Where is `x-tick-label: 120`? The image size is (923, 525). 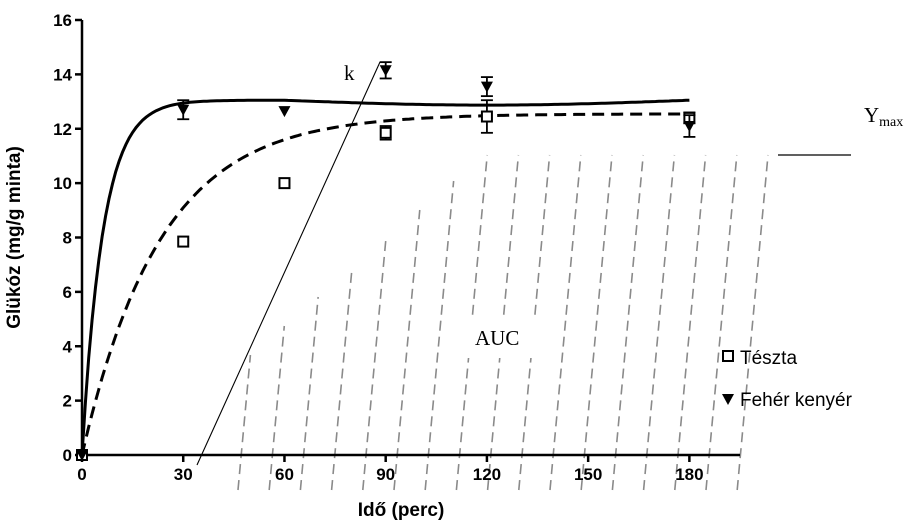
x-tick-label: 120 is located at coordinates (487, 474).